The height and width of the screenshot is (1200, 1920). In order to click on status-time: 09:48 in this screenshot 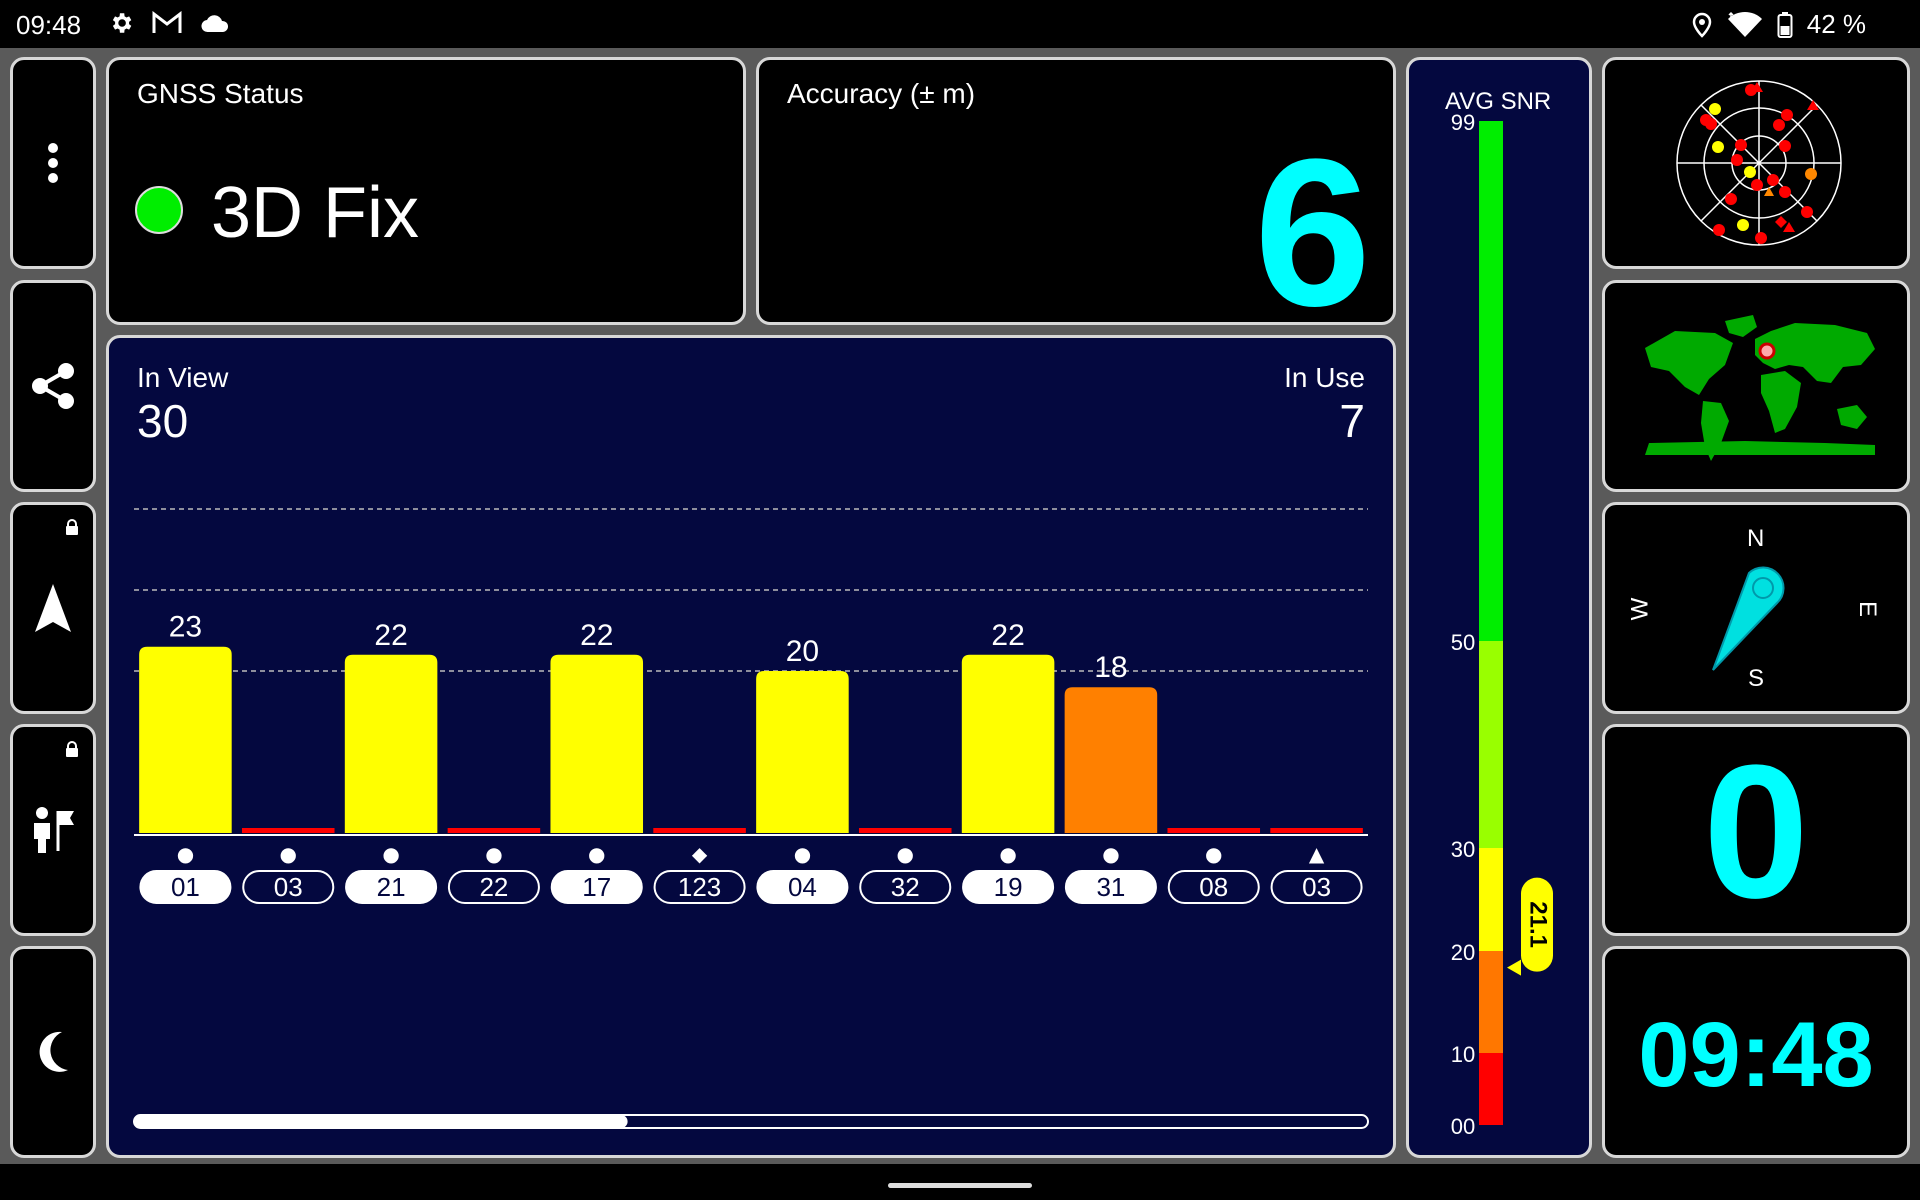, I will do `click(49, 25)`.